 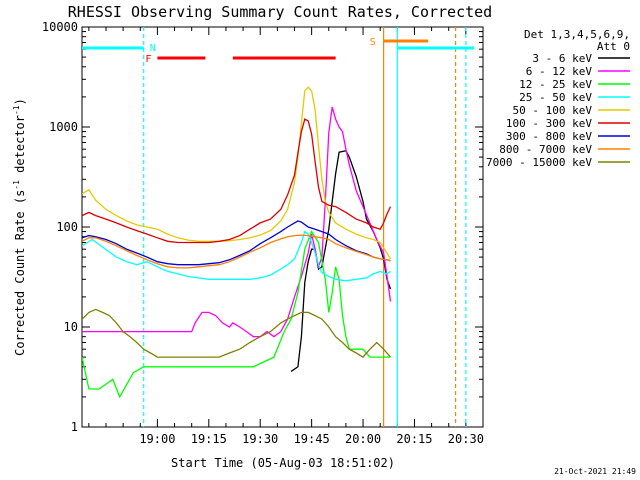 I want to click on y-tick-label: 1, so click(x=74, y=427).